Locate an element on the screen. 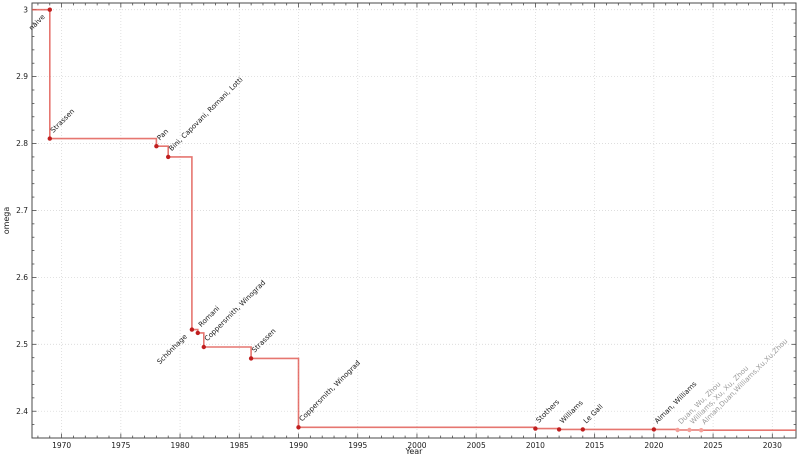  point-label: Alman,Duan,Williams,Xu,Xu,Zhou is located at coordinates (744, 381).